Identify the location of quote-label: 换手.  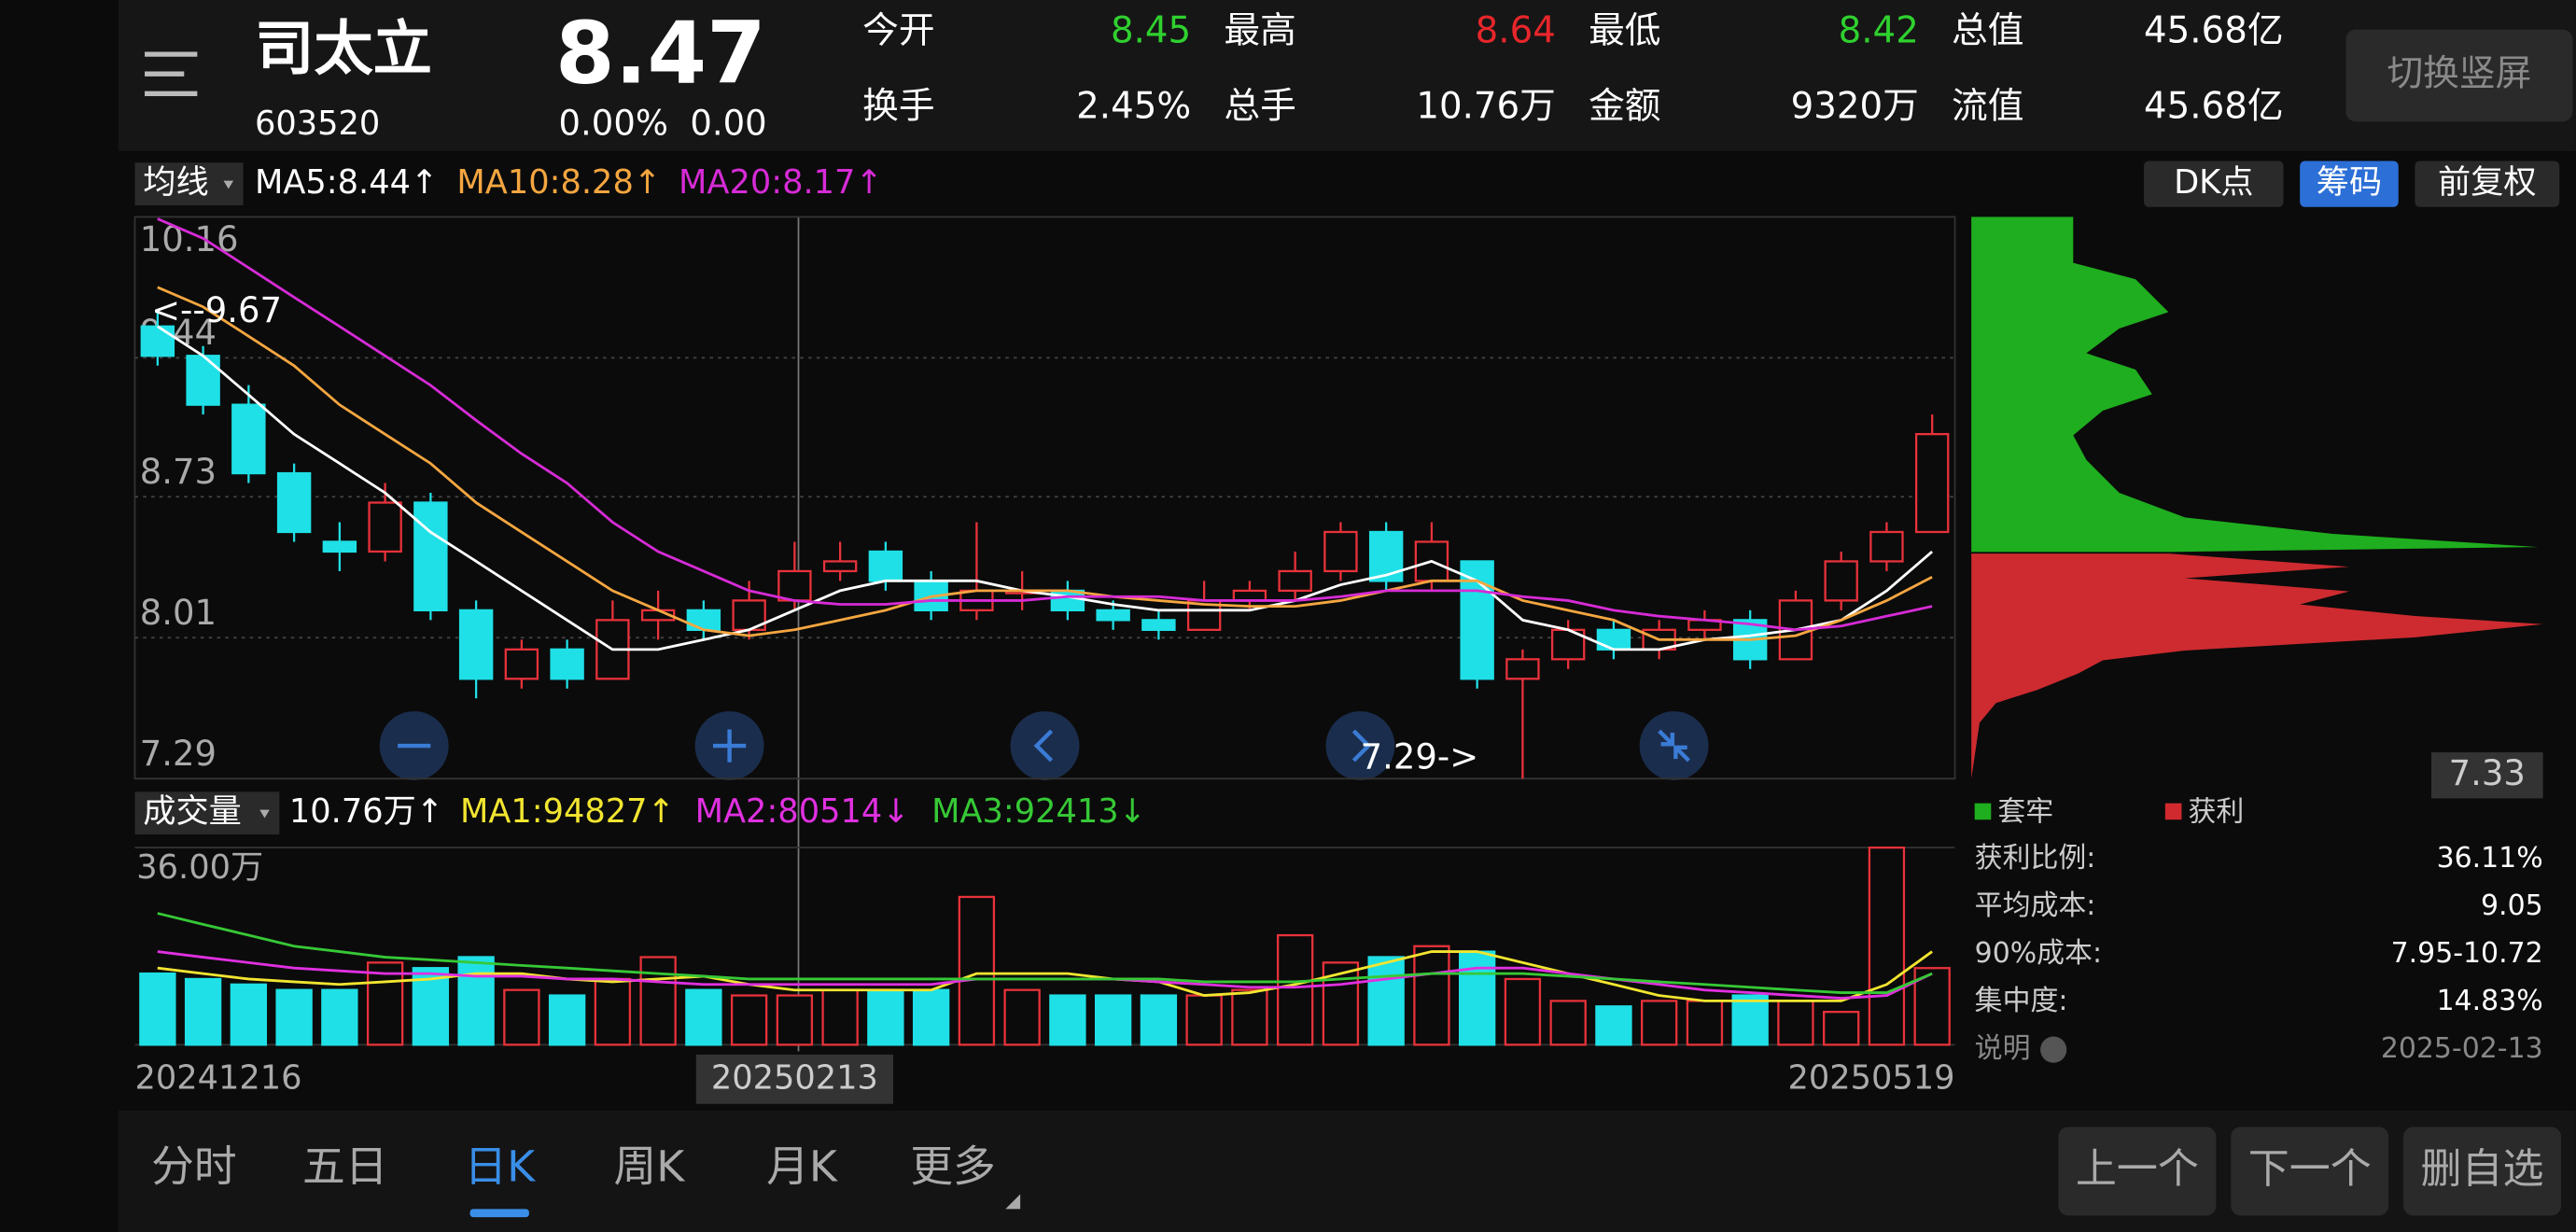
(898, 107).